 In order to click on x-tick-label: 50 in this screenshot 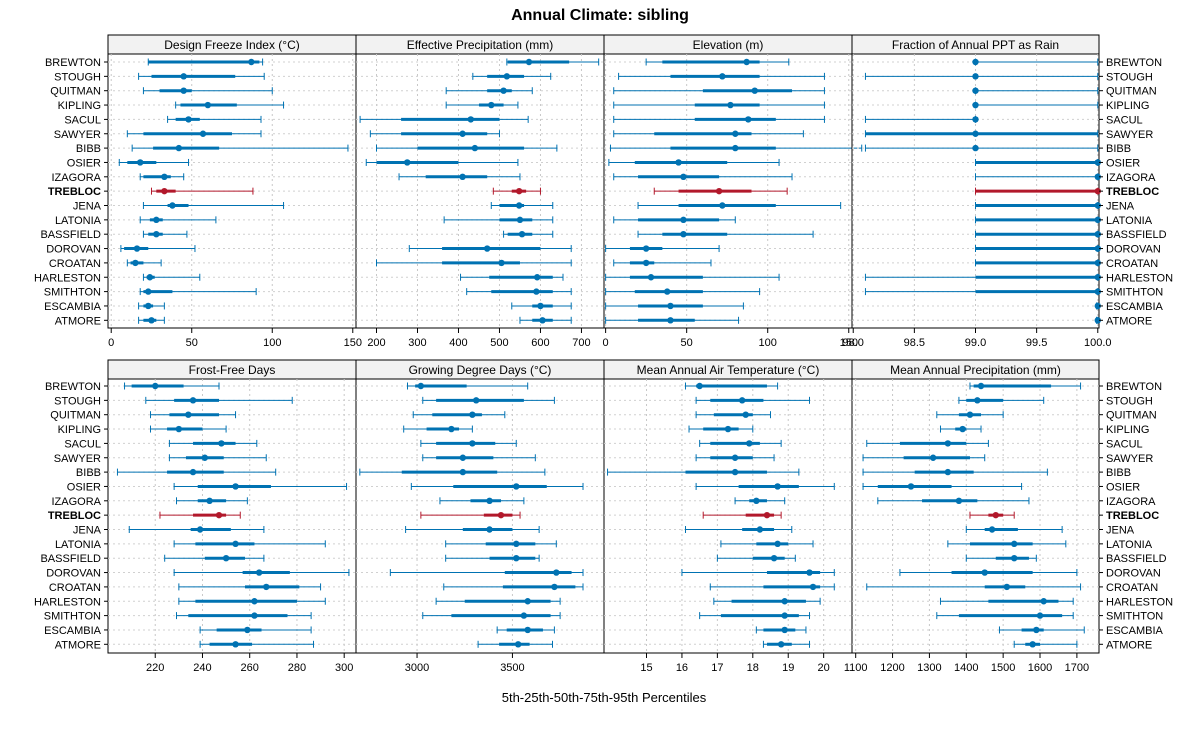, I will do `click(192, 343)`.